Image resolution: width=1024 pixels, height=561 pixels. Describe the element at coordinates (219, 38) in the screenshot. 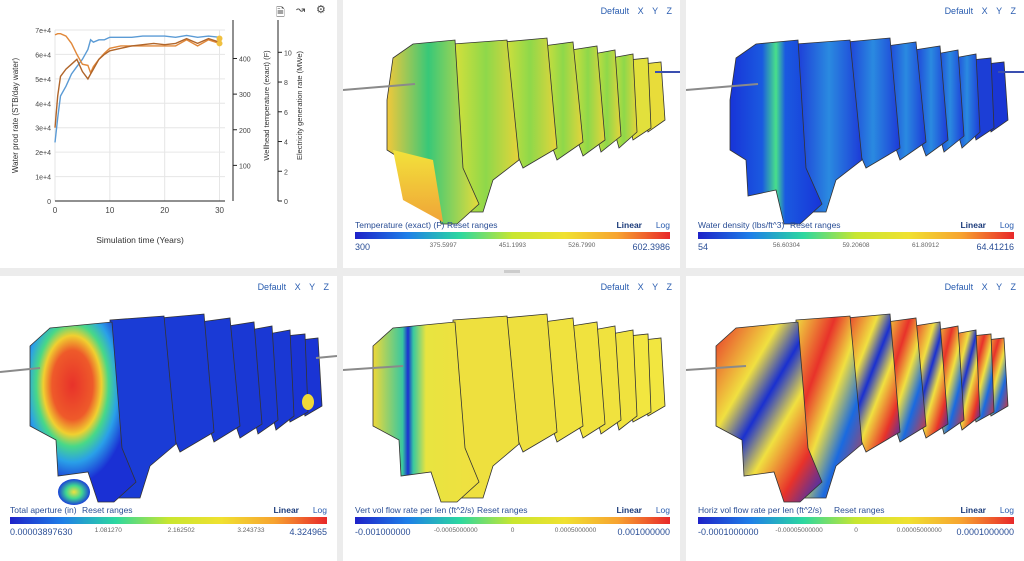

I see `series-end-marker` at that location.